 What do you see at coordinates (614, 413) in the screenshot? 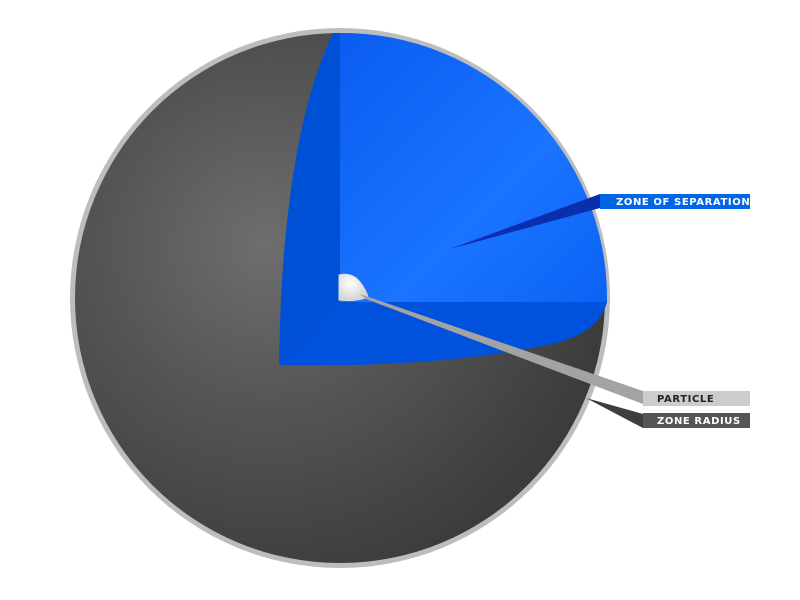
I see `radius-pointer` at bounding box center [614, 413].